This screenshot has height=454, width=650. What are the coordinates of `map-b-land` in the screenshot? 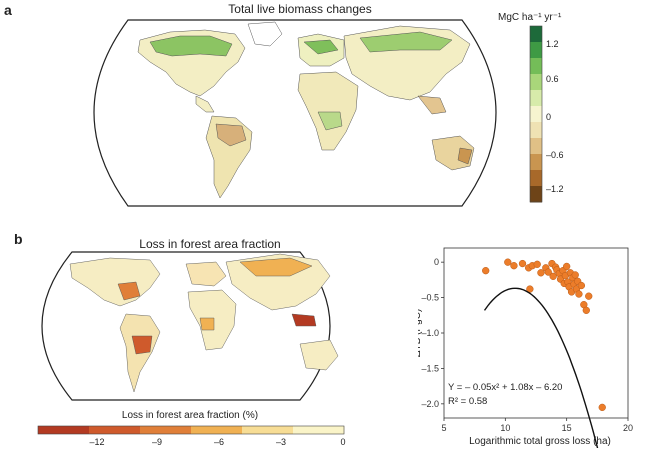 It's located at (204, 323).